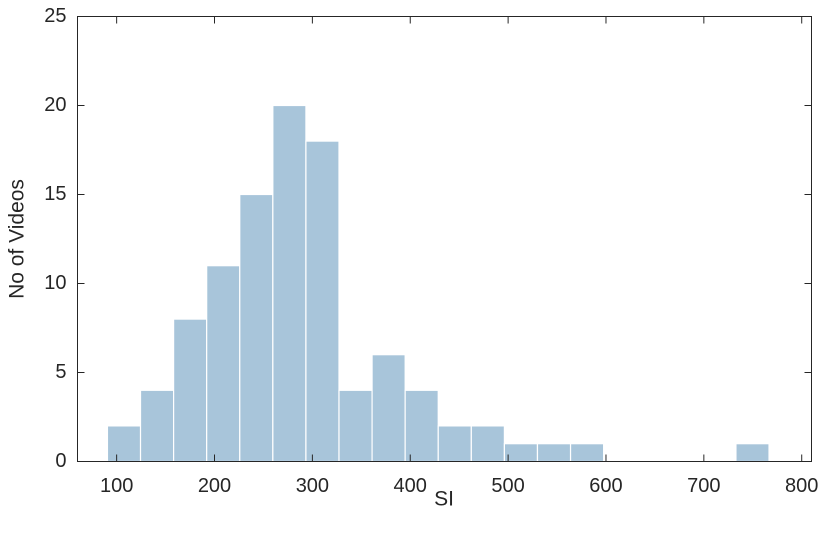  Describe the element at coordinates (60, 461) in the screenshot. I see `y-tick-label: 0` at that location.